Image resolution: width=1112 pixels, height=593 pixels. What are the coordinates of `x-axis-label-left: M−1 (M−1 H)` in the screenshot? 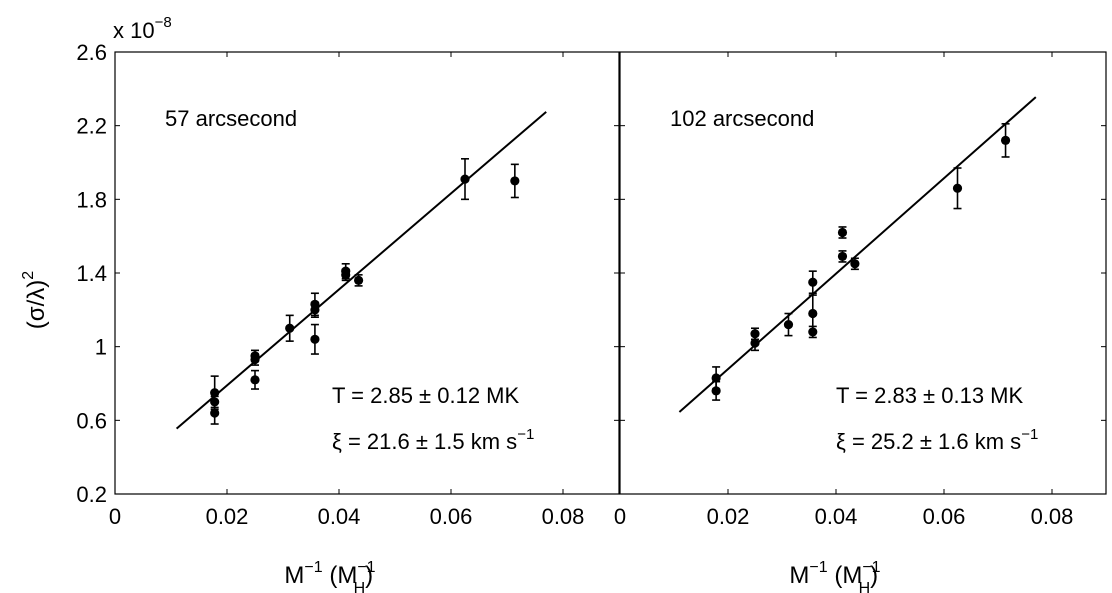 It's located at (329, 576).